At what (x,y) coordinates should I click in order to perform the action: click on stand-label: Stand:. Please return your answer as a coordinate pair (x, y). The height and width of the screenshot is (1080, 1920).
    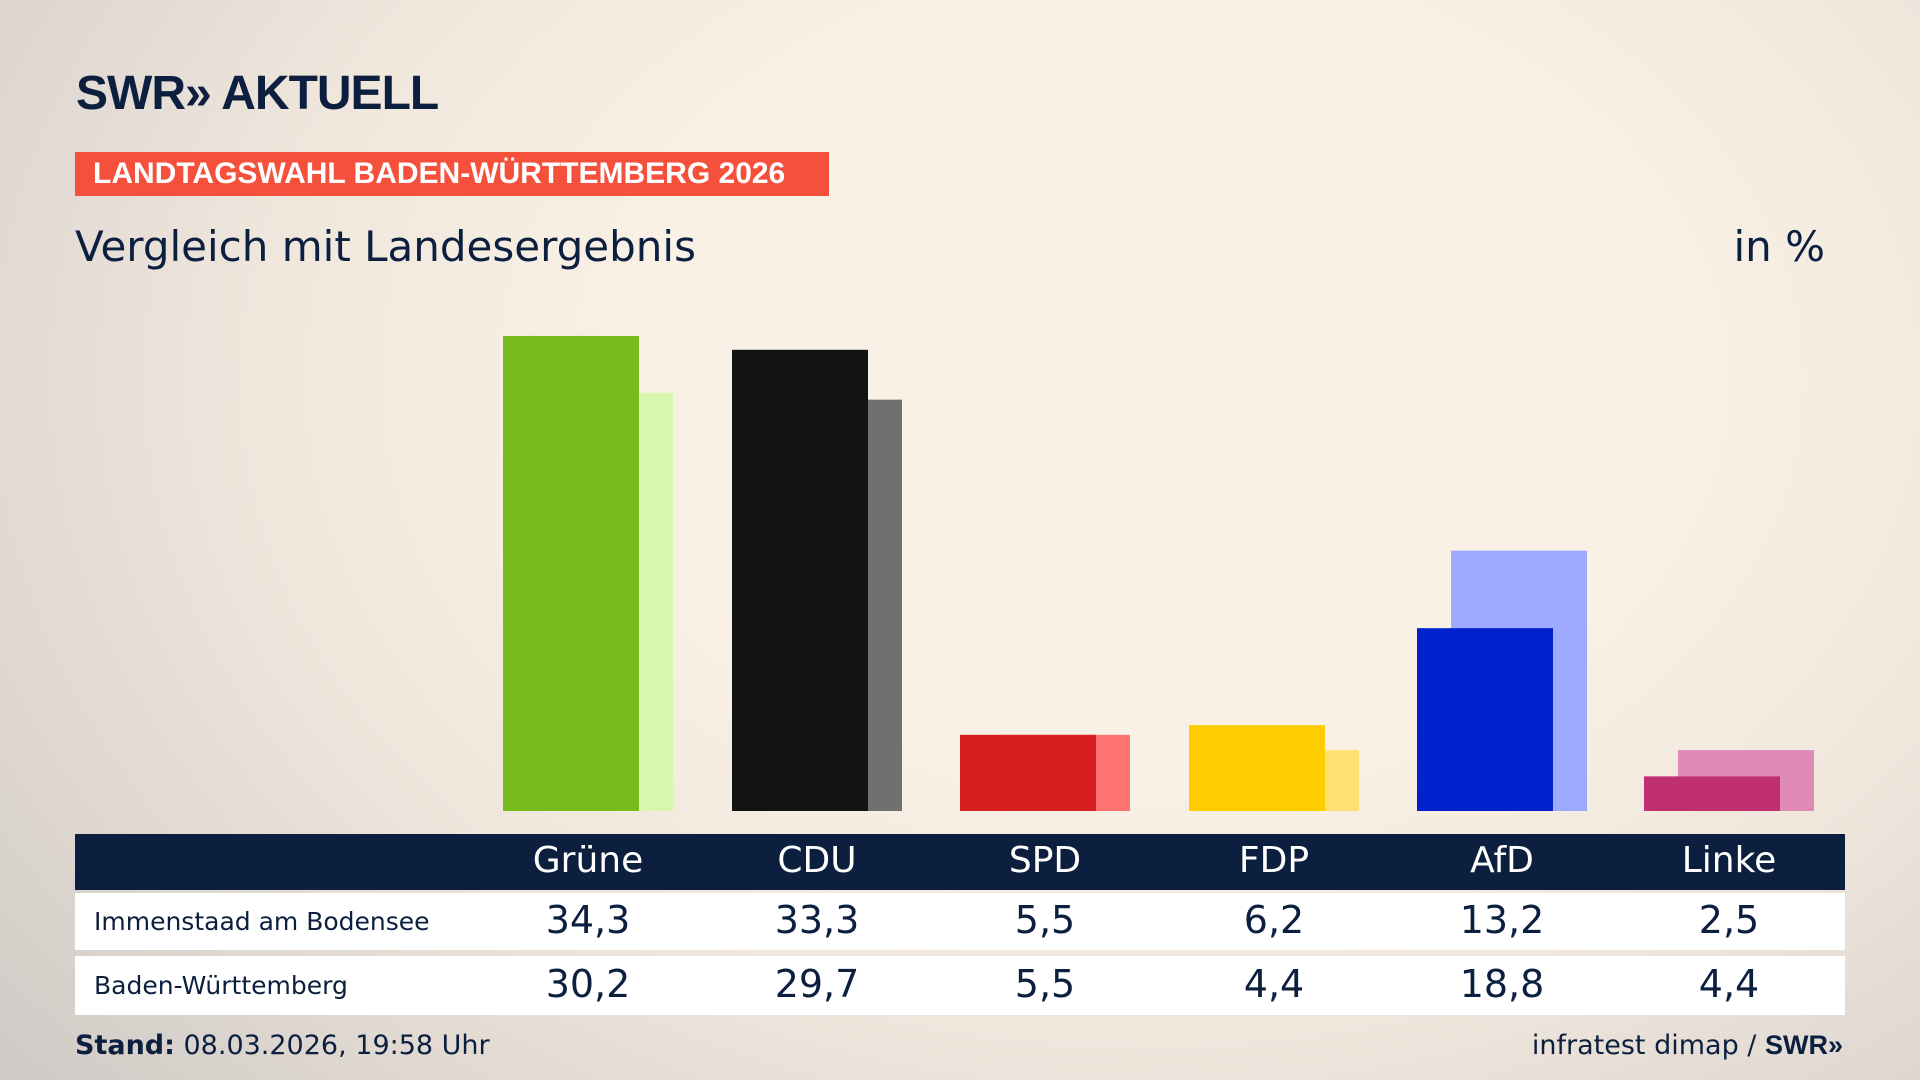
    Looking at the image, I should click on (125, 1045).